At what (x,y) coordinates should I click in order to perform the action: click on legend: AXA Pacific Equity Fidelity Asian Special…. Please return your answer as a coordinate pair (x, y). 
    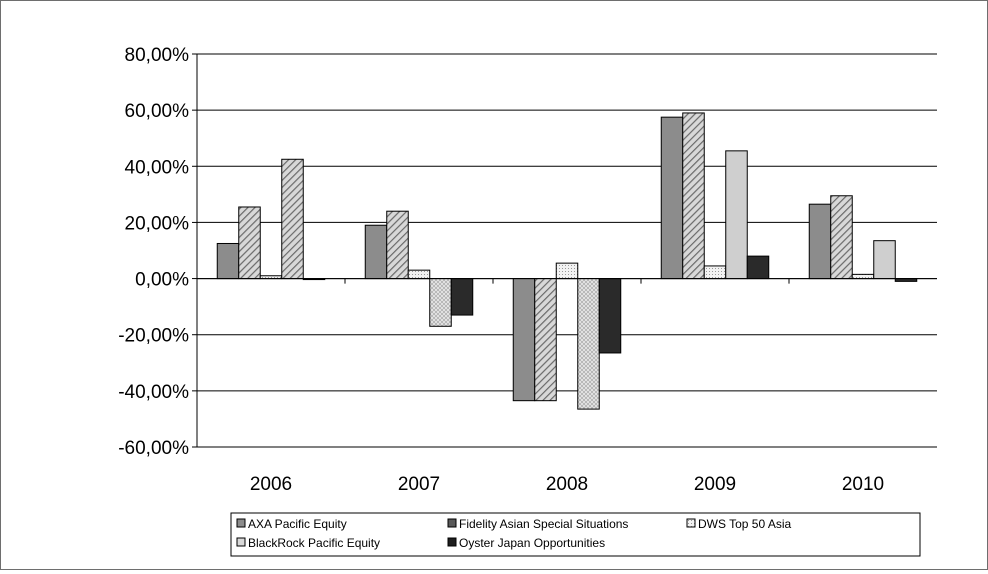
    Looking at the image, I should click on (575, 534).